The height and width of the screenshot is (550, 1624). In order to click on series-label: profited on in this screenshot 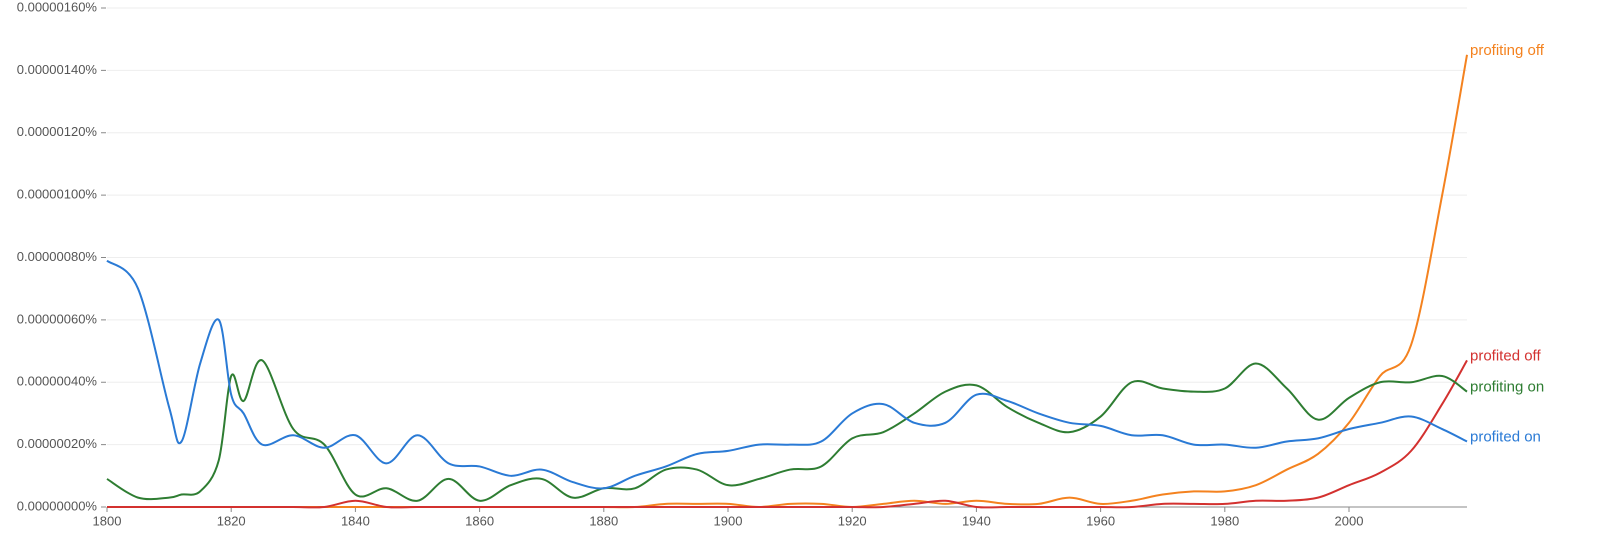, I will do `click(1505, 436)`.